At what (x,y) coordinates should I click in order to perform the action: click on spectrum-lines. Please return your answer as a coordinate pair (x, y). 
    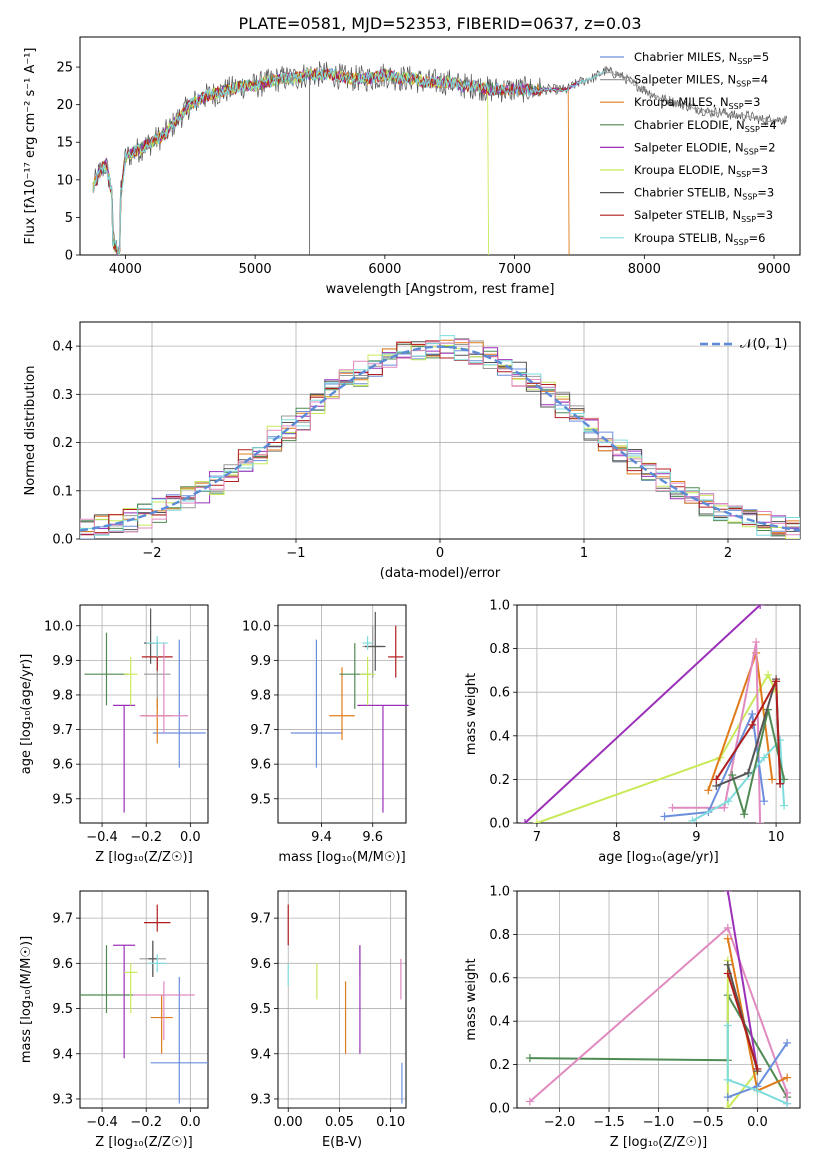
    Looking at the image, I should click on (439, 158).